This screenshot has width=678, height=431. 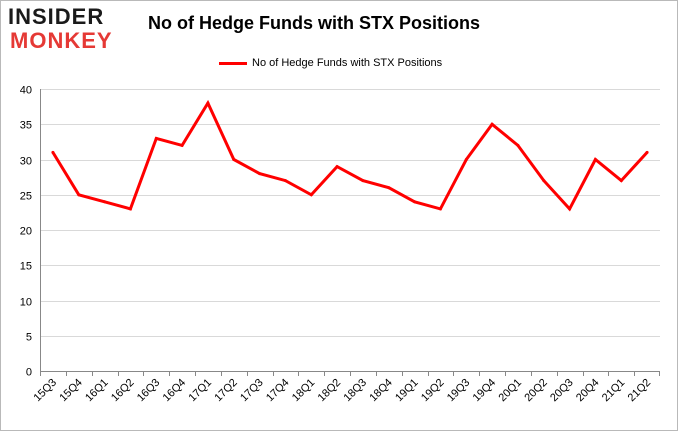 What do you see at coordinates (588, 391) in the screenshot?
I see `x-tick-label: 20Q4` at bounding box center [588, 391].